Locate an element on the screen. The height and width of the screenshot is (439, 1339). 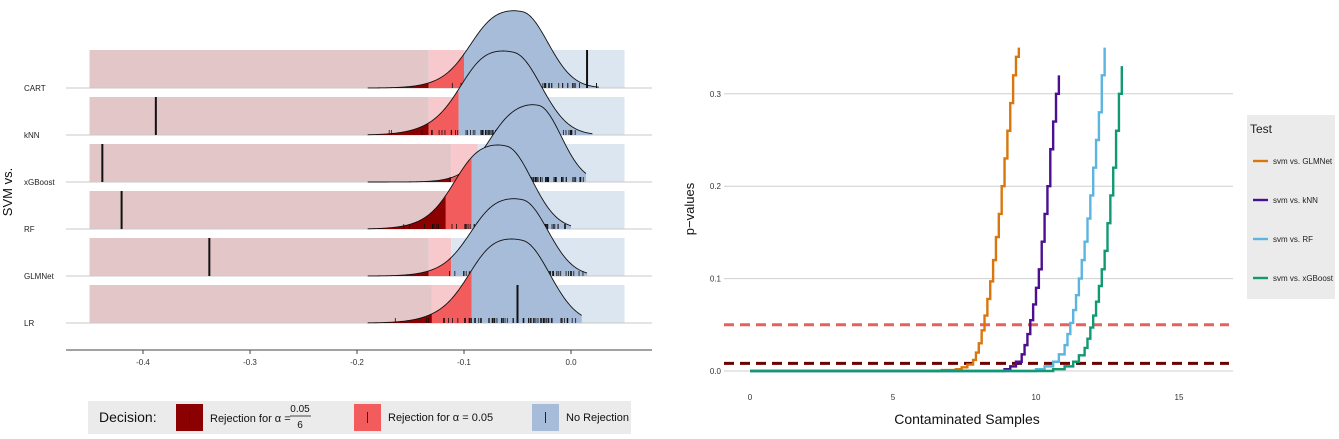
x-tick-label: -0.4 is located at coordinates (143, 362).